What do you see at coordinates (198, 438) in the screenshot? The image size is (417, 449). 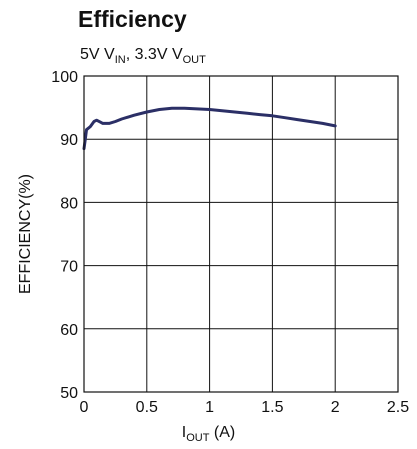 I see `x-axis-label-sub: OUT` at bounding box center [198, 438].